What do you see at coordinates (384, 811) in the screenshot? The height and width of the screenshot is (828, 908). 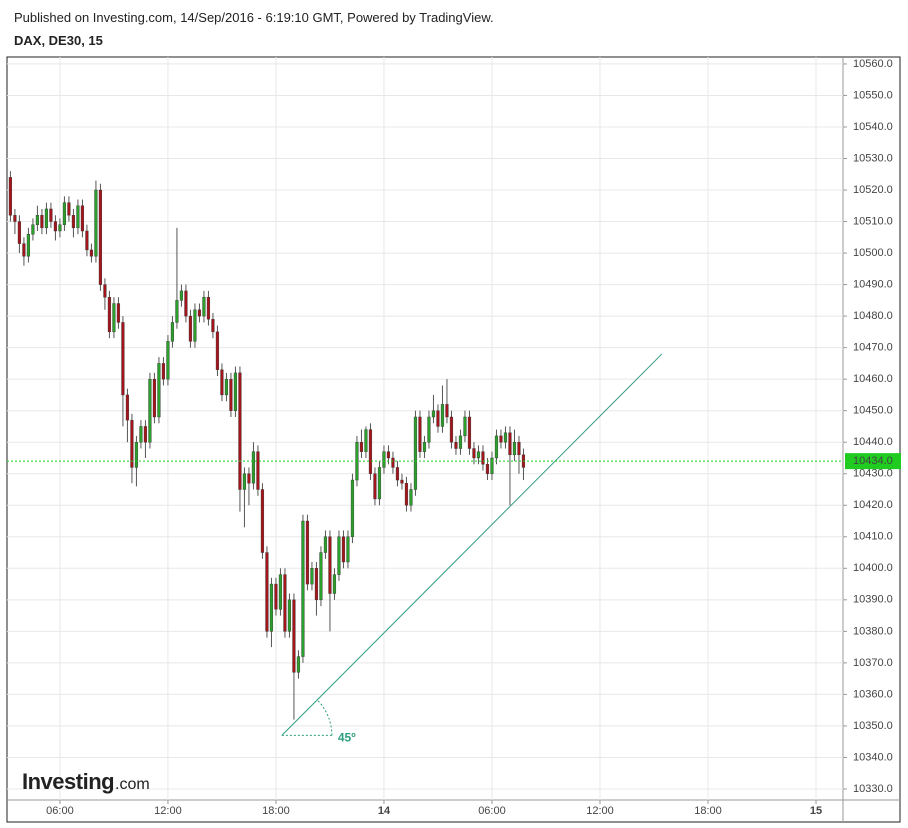 I see `x-tick-label: 14` at bounding box center [384, 811].